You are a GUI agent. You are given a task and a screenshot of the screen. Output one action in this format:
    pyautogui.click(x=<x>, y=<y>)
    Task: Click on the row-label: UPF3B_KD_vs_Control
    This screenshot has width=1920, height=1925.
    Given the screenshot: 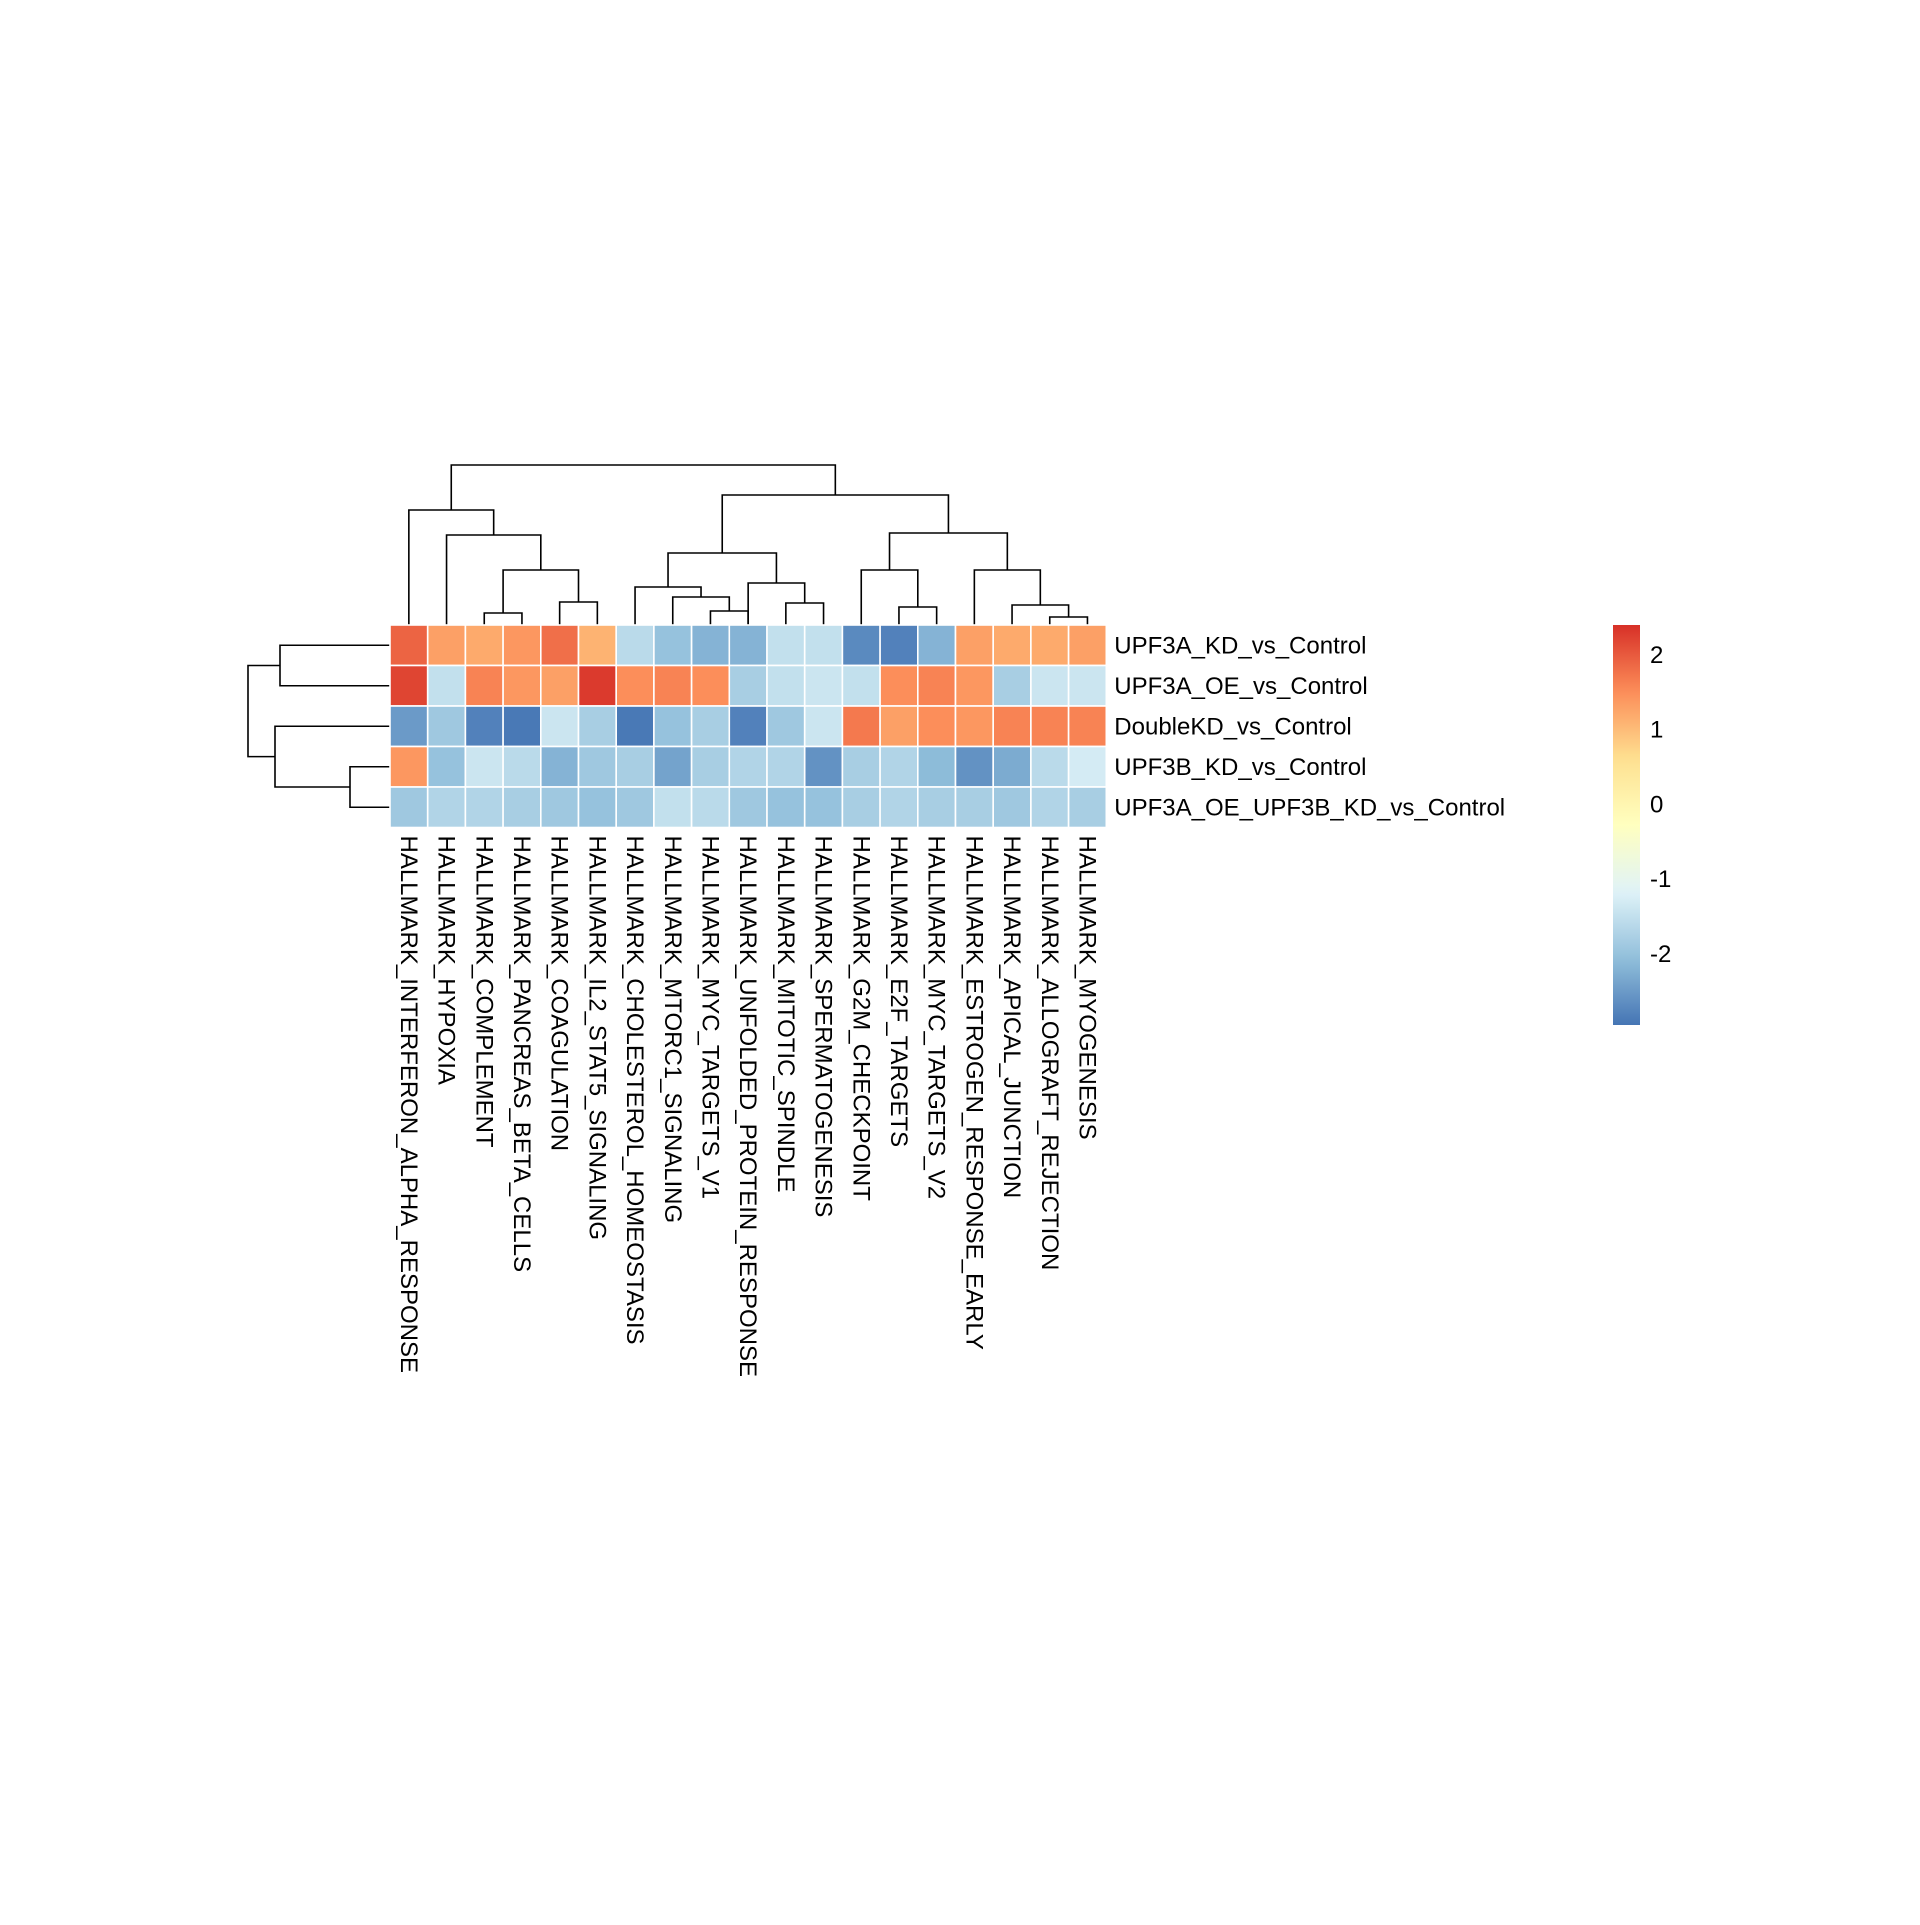 What is the action you would take?
    pyautogui.click(x=1240, y=767)
    